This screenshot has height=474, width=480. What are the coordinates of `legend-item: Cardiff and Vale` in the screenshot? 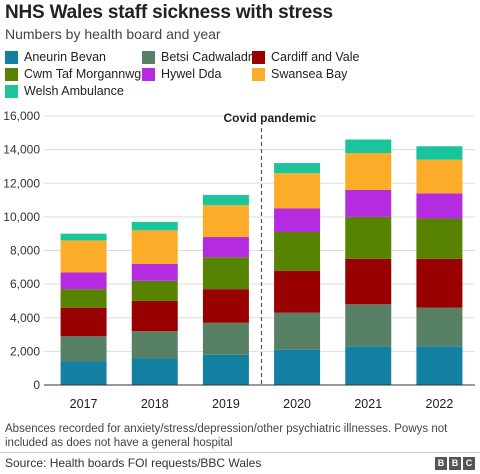 It's located at (305, 57).